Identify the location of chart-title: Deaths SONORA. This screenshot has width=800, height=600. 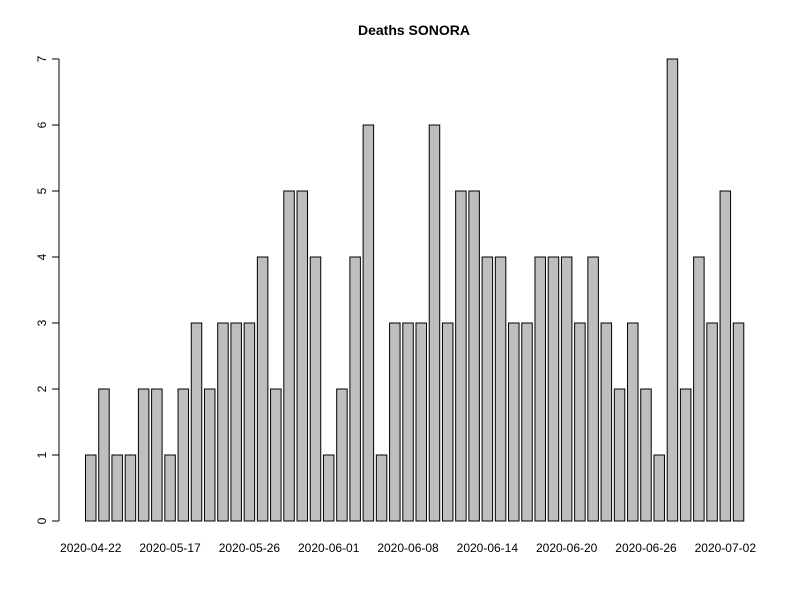
(414, 30).